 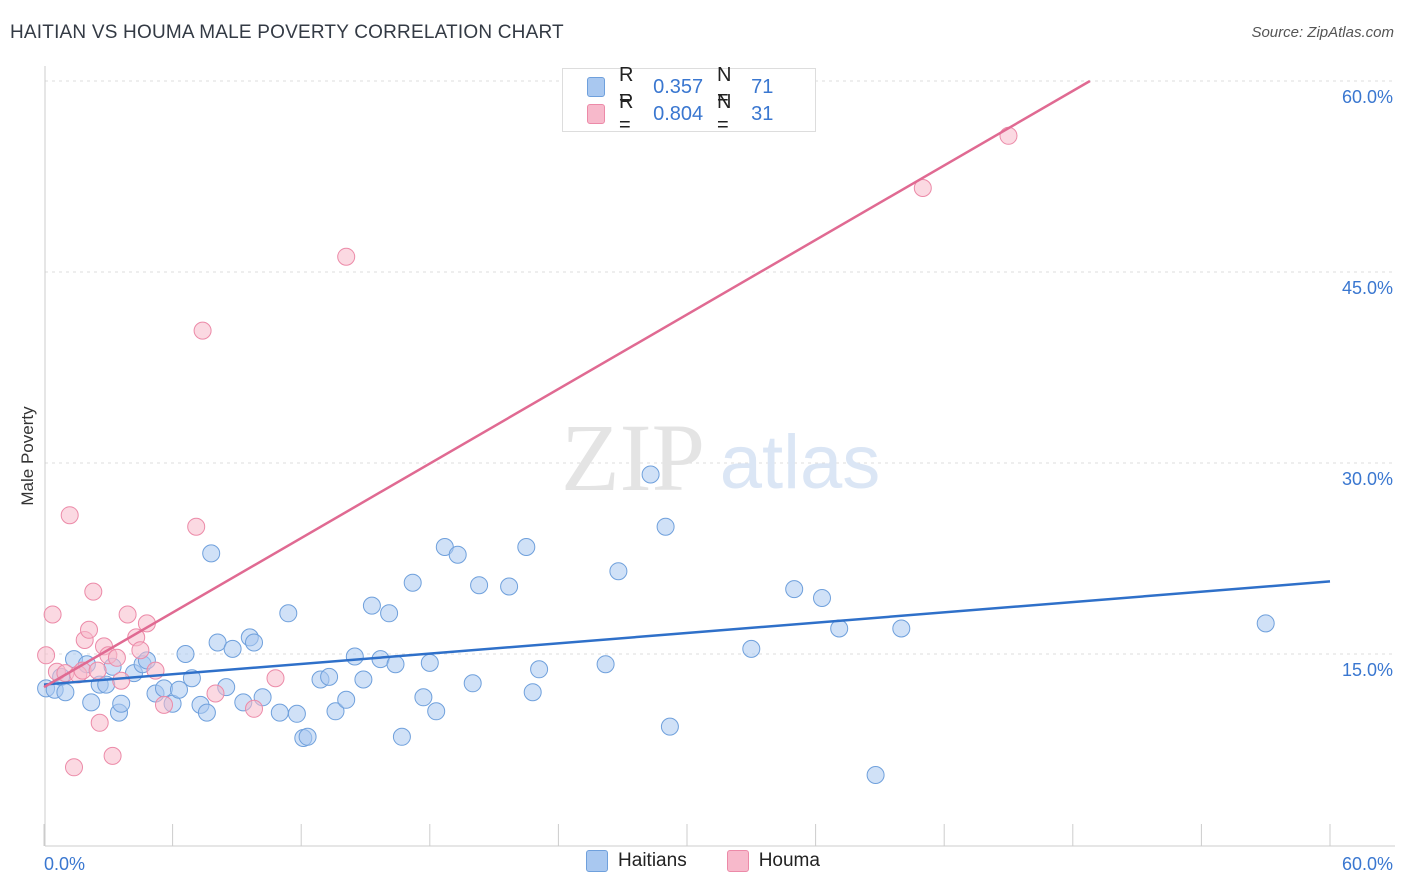 What do you see at coordinates (596, 87) in the screenshot?
I see `haitians-swatch` at bounding box center [596, 87].